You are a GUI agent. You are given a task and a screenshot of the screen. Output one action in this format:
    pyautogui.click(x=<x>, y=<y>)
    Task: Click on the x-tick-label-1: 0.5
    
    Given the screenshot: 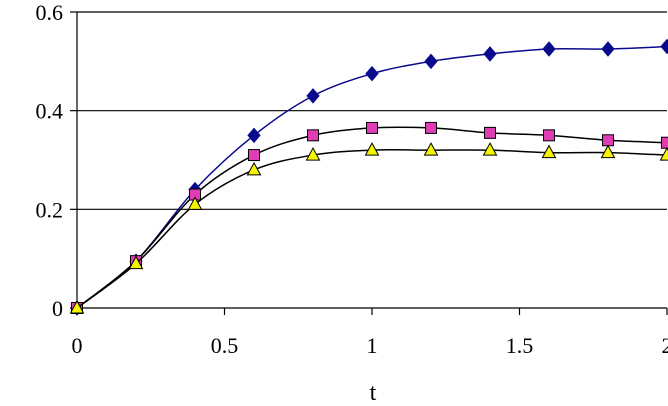 What is the action you would take?
    pyautogui.click(x=225, y=345)
    